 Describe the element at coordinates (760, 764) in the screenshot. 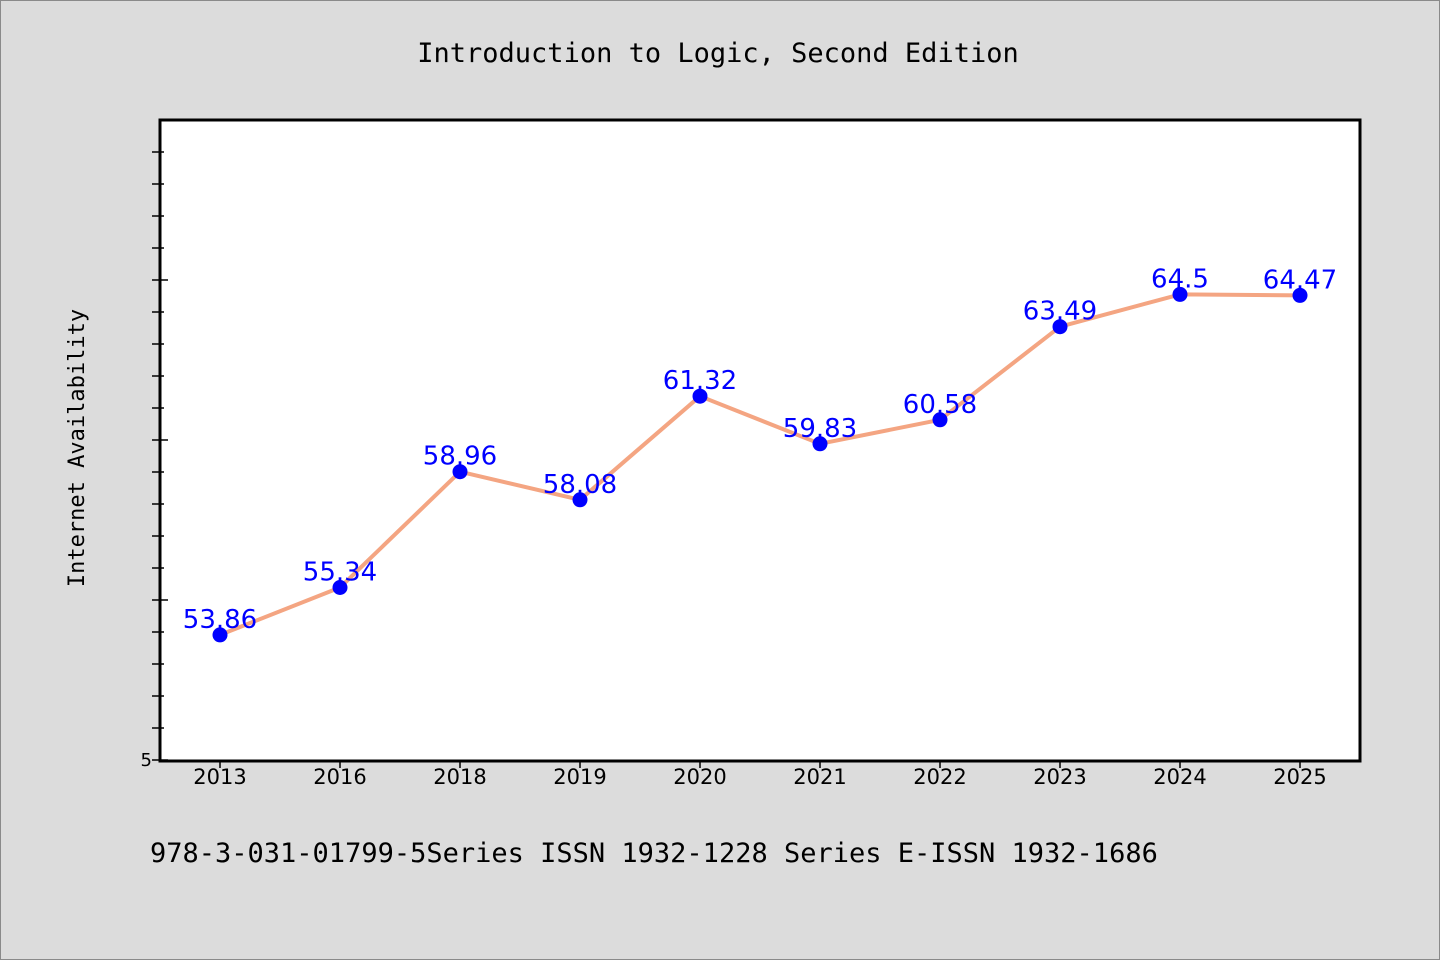

I see `x-axis-ticks` at that location.